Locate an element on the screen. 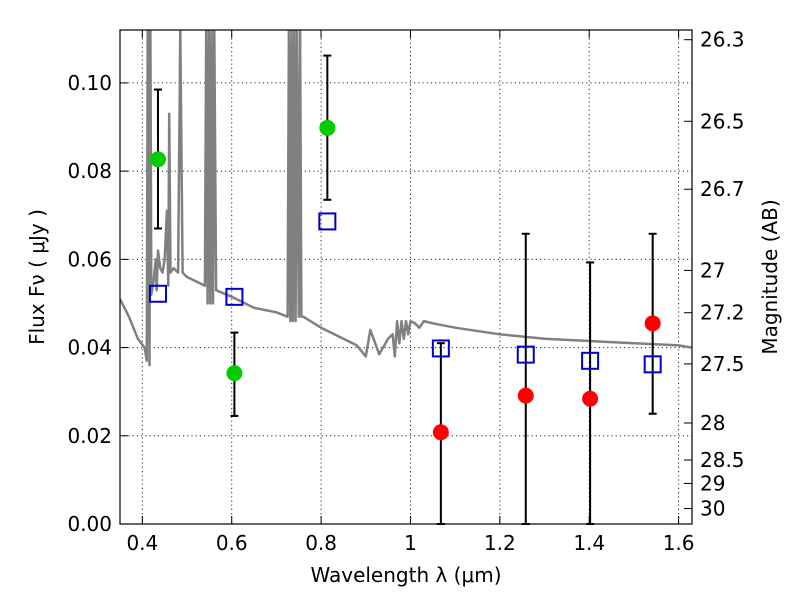 The image size is (800, 600). x-tick-label: 1 is located at coordinates (410, 543).